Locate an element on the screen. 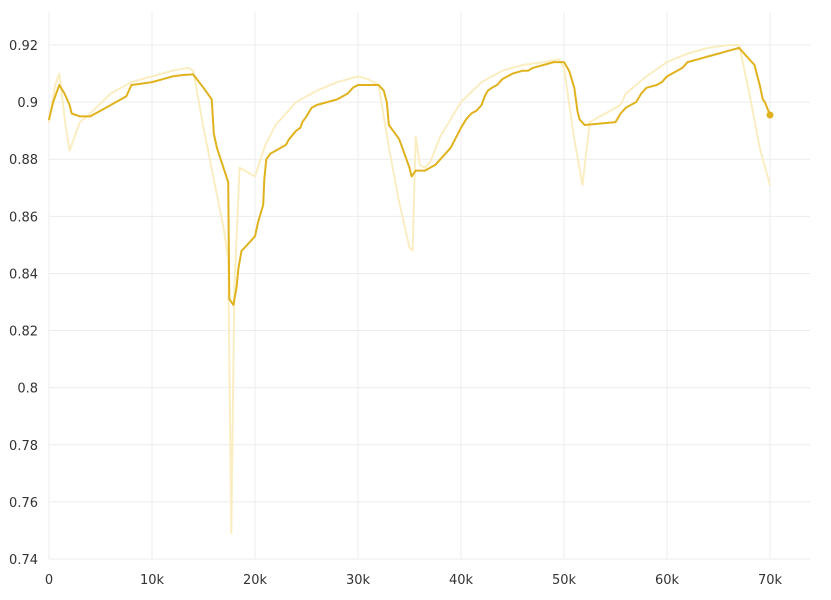  x-tick-label: 10k is located at coordinates (152, 580).